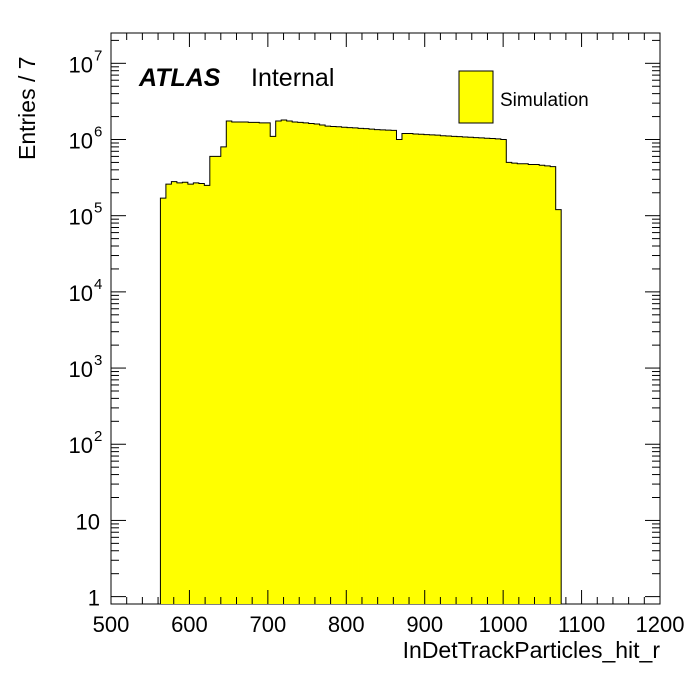 The height and width of the screenshot is (677, 696). I want to click on legend-entry-label: Simulation, so click(544, 100).